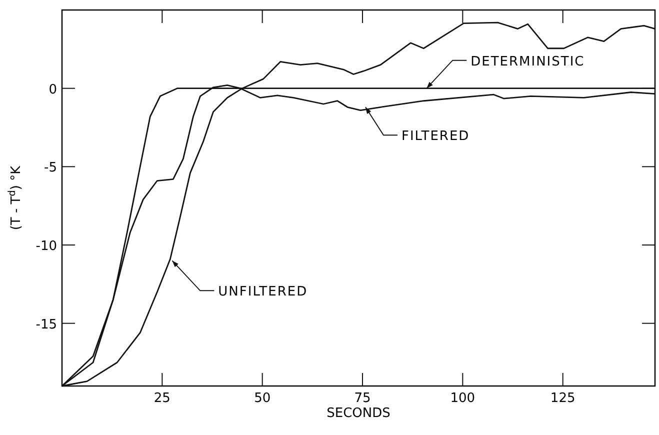  I want to click on y-tick-label: 0, so click(52, 90).